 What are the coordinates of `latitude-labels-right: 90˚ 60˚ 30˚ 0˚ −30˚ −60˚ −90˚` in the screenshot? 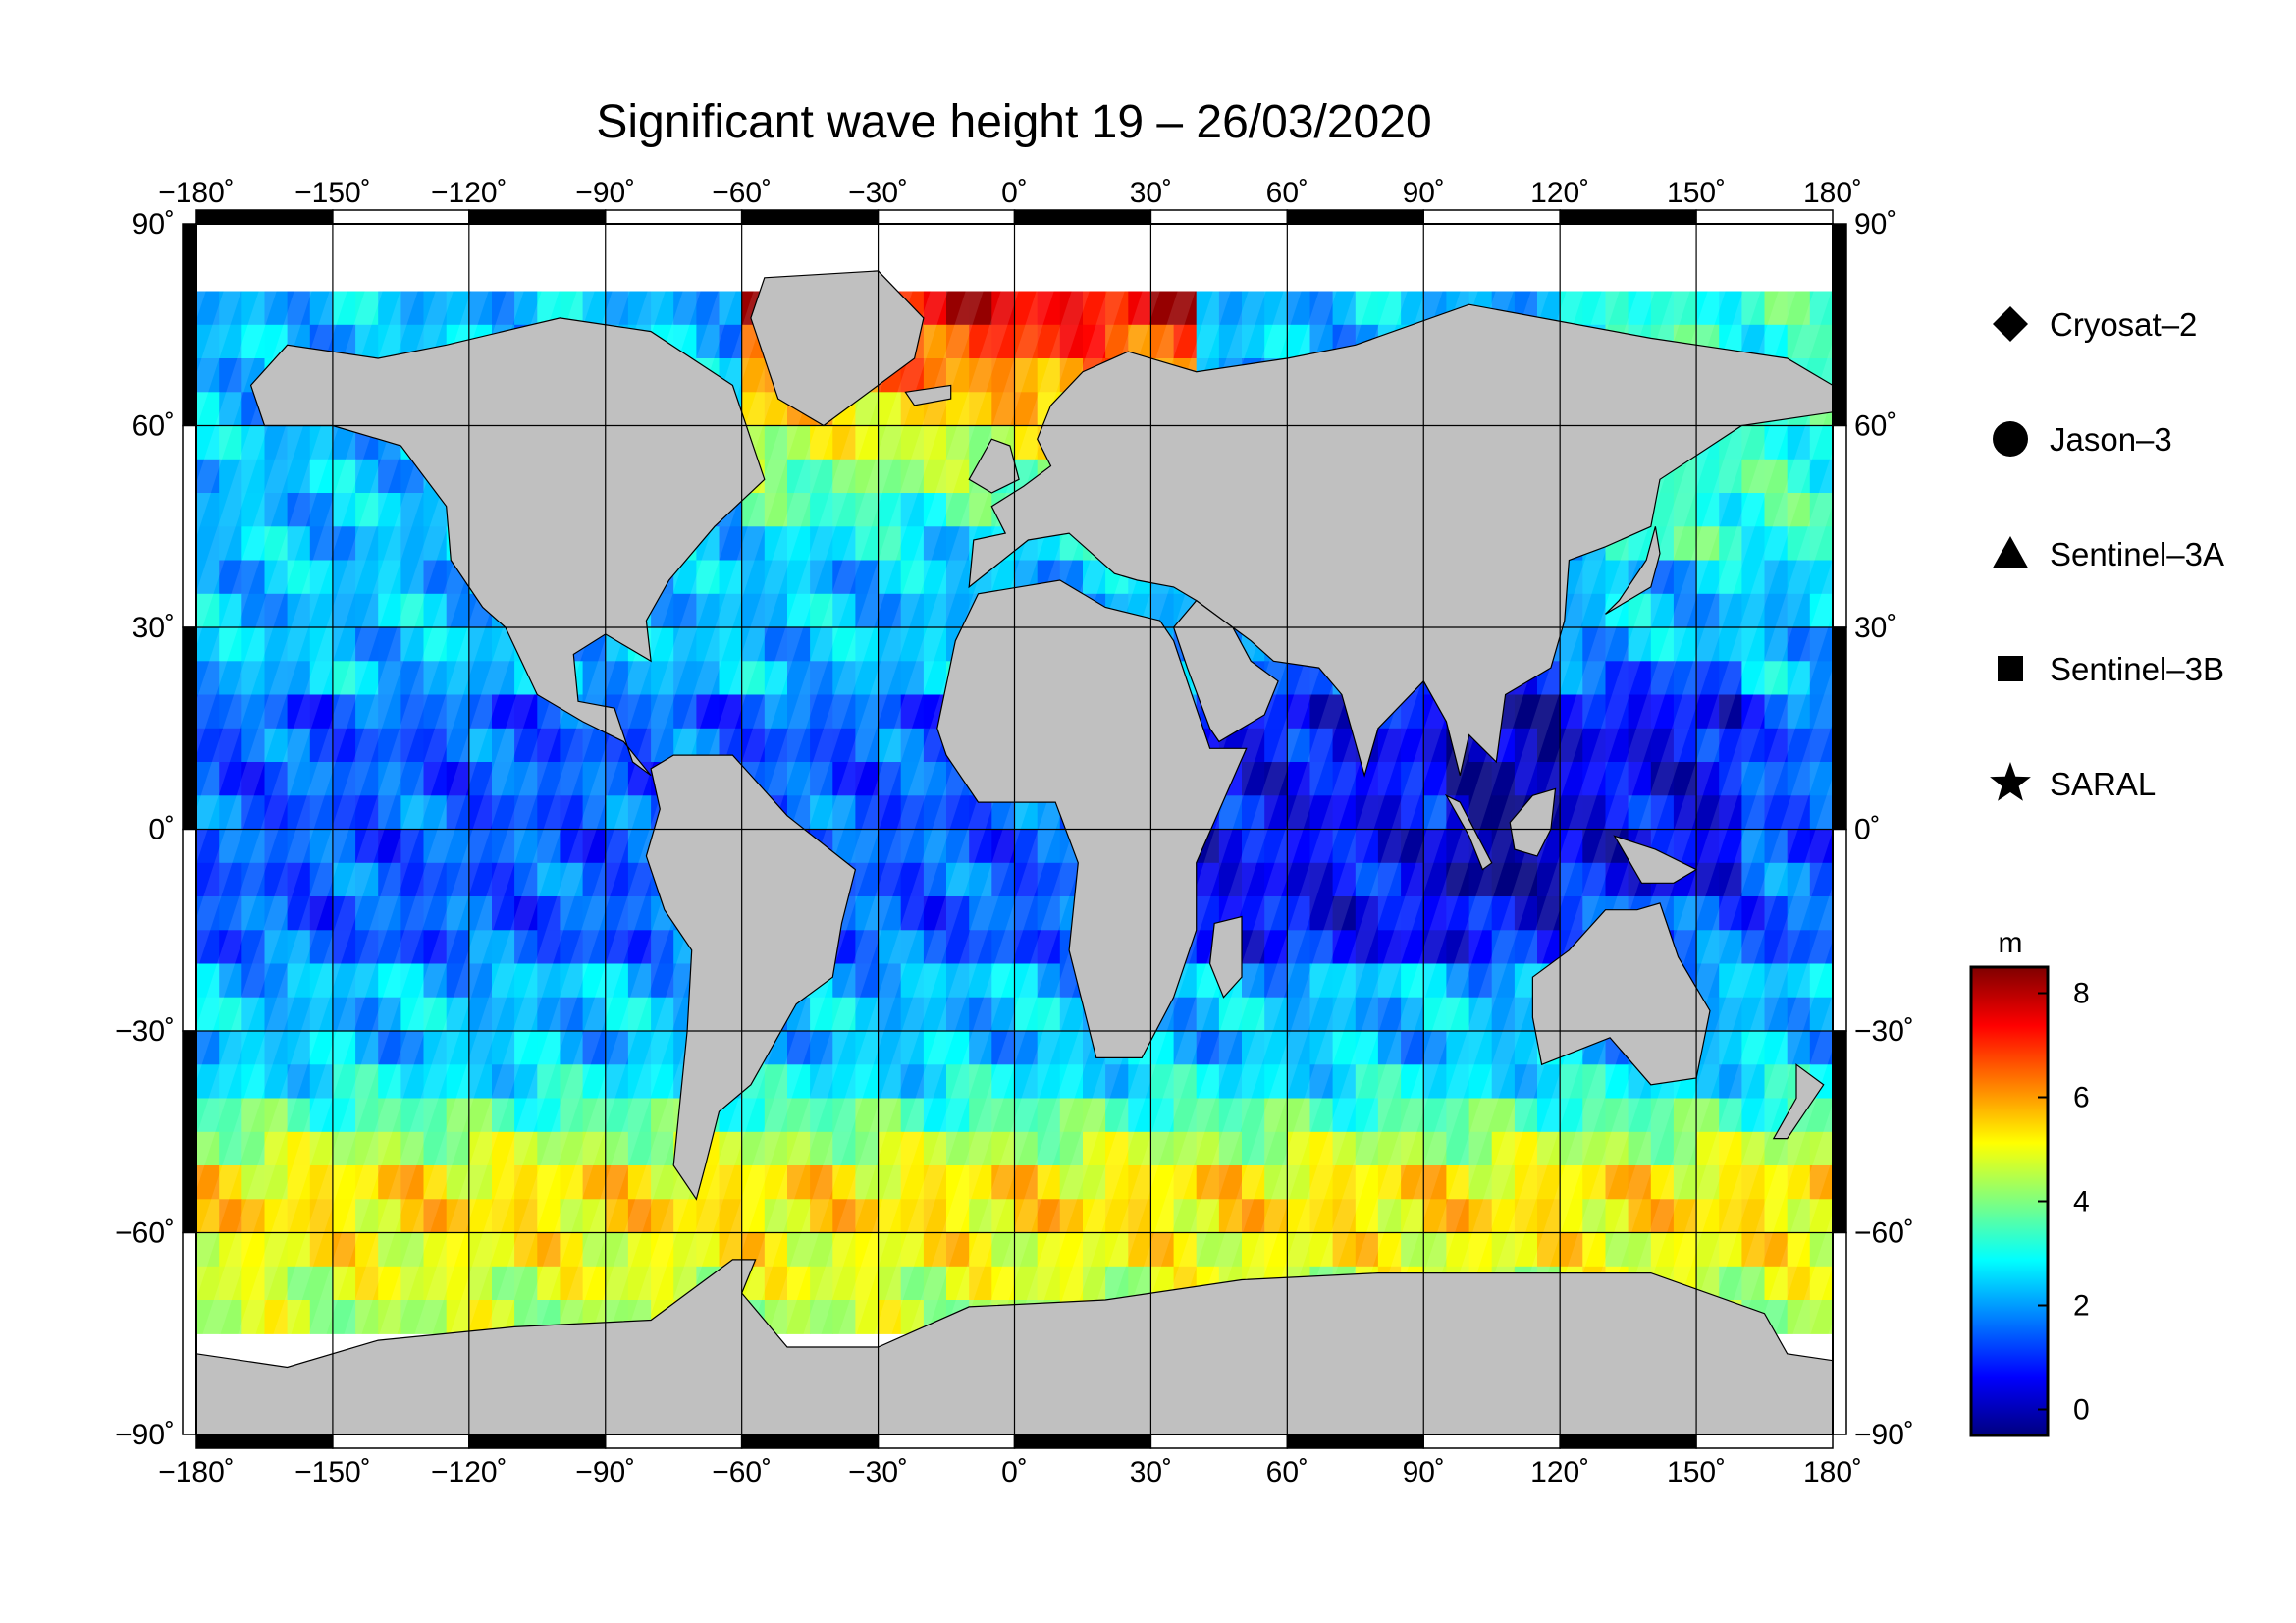 It's located at (1884, 829).